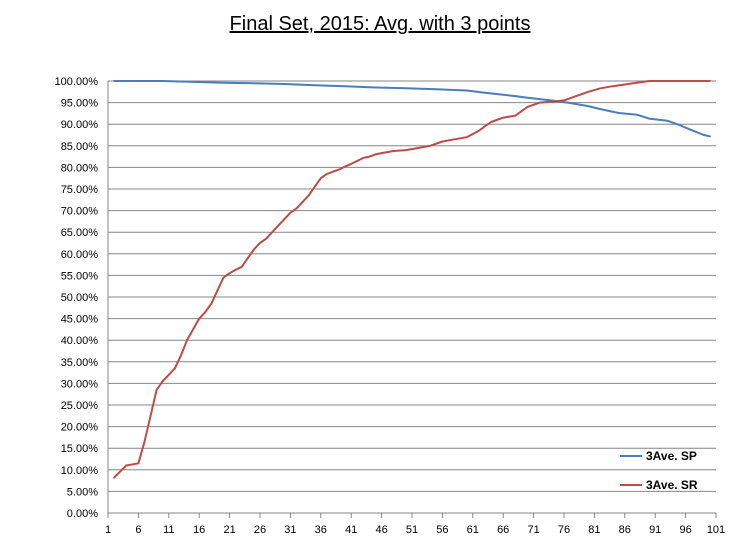  Describe the element at coordinates (80, 190) in the screenshot. I see `y-tick-label: 75.00%` at that location.